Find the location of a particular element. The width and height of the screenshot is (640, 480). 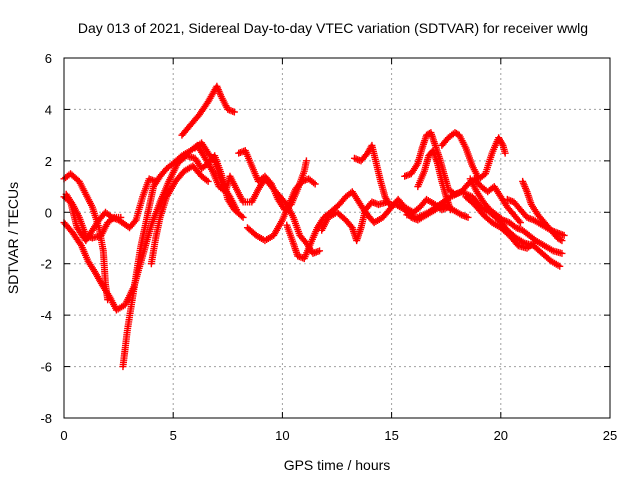

y-tick-label: -2 is located at coordinates (46, 264).